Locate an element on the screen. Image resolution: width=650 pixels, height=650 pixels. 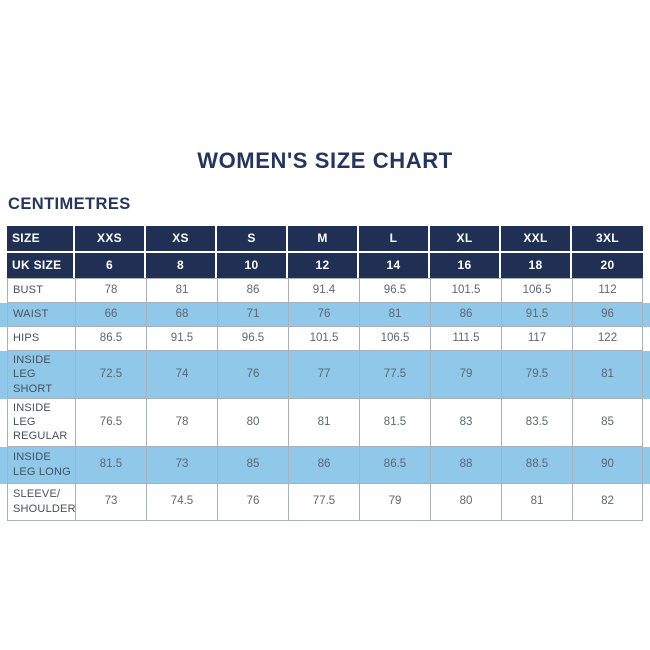
value-cell: 96 is located at coordinates (607, 314).